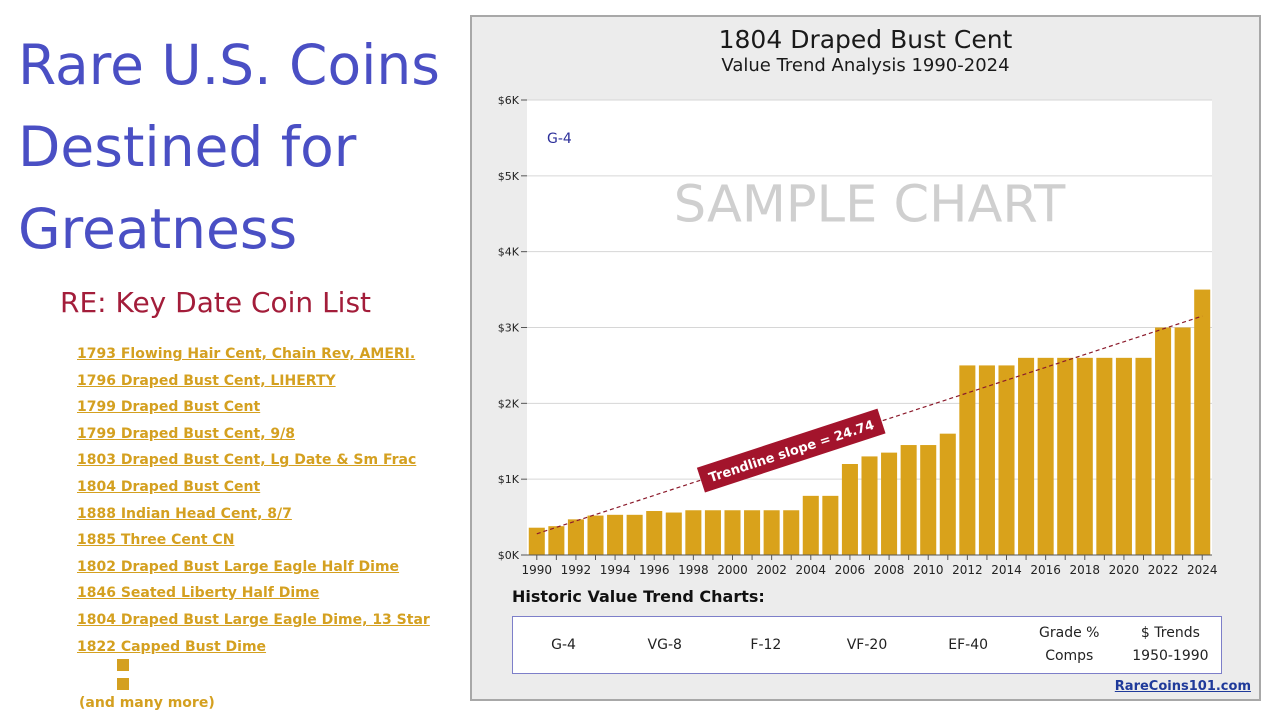  I want to click on x-tick-label: 1994, so click(615, 570).